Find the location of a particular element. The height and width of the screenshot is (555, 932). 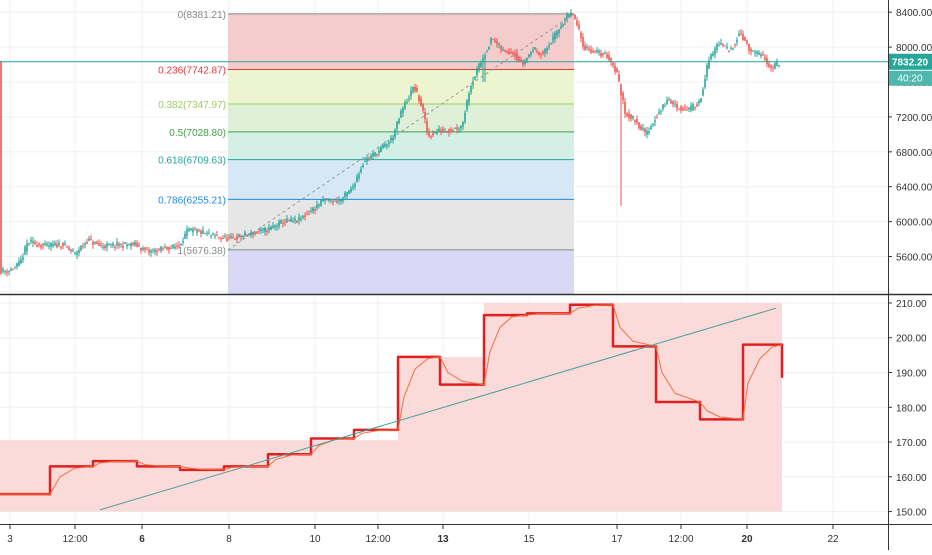

fib-level-label: 0.382(7347.97) is located at coordinates (192, 105).